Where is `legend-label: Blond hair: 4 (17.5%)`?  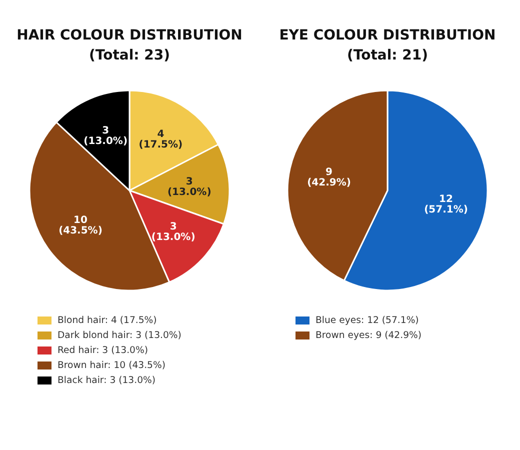 legend-label: Blond hair: 4 (17.5%) is located at coordinates (107, 320).